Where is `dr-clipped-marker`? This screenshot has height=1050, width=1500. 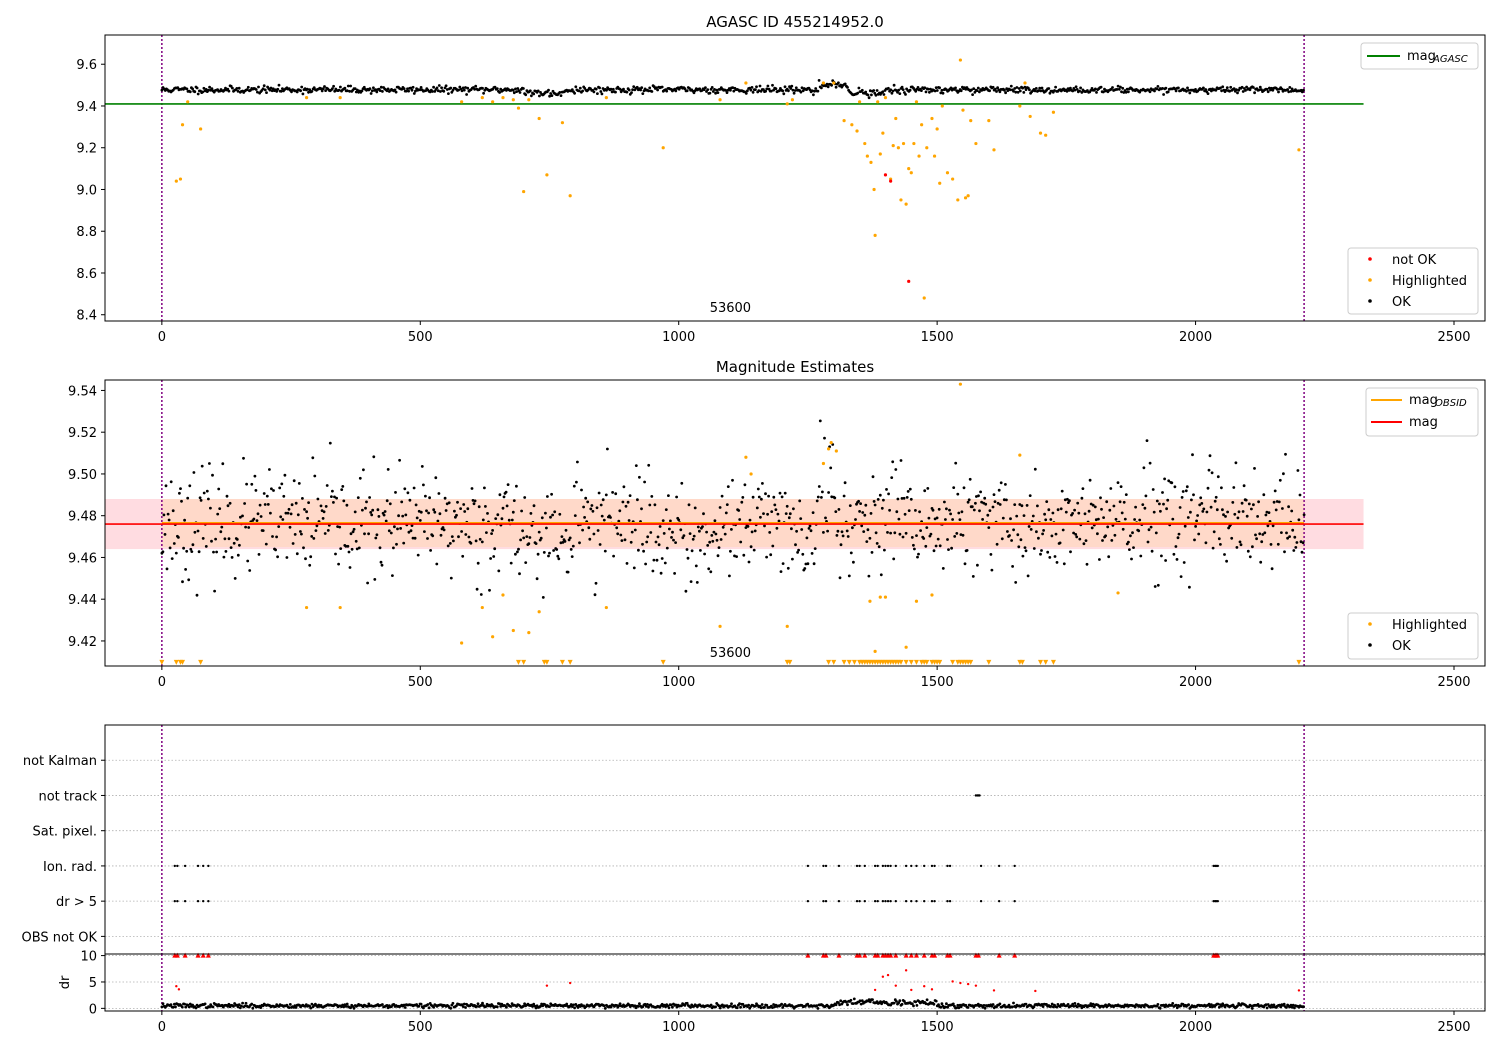 dr-clipped-marker is located at coordinates (839, 955).